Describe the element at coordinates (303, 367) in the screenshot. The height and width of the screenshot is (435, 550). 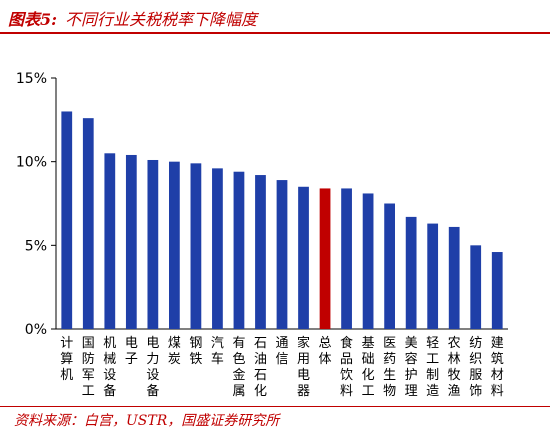
I see `x-tick-label: 家用电器` at that location.